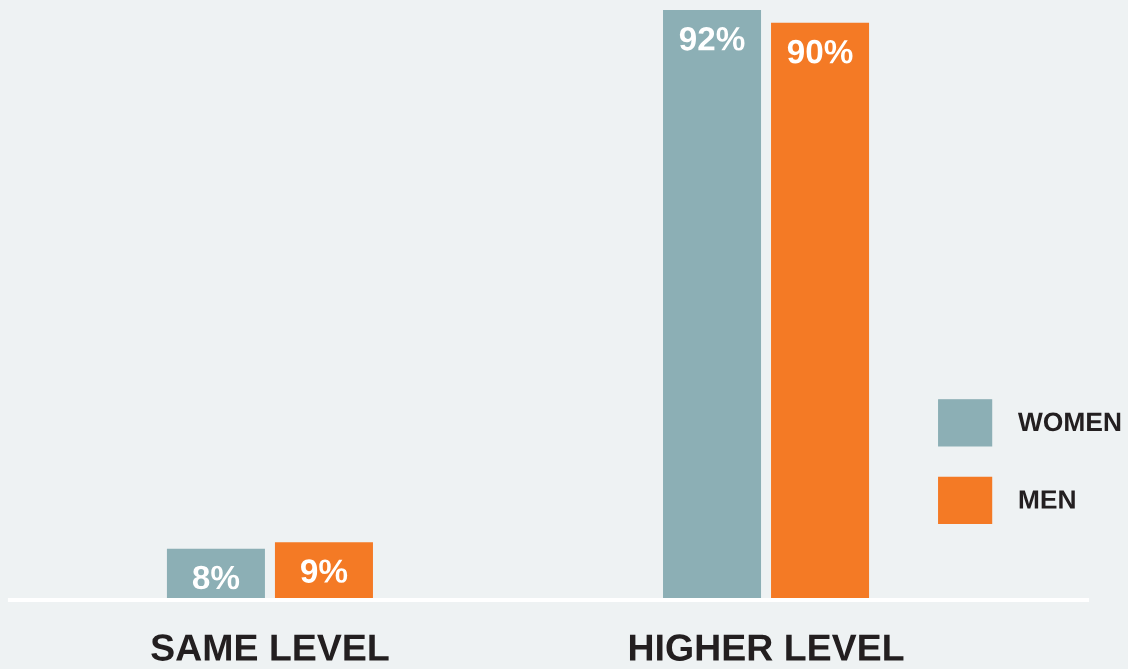 This screenshot has height=669, width=1128. Describe the element at coordinates (270, 647) in the screenshot. I see `x-tick-label: SAME LEVEL` at that location.